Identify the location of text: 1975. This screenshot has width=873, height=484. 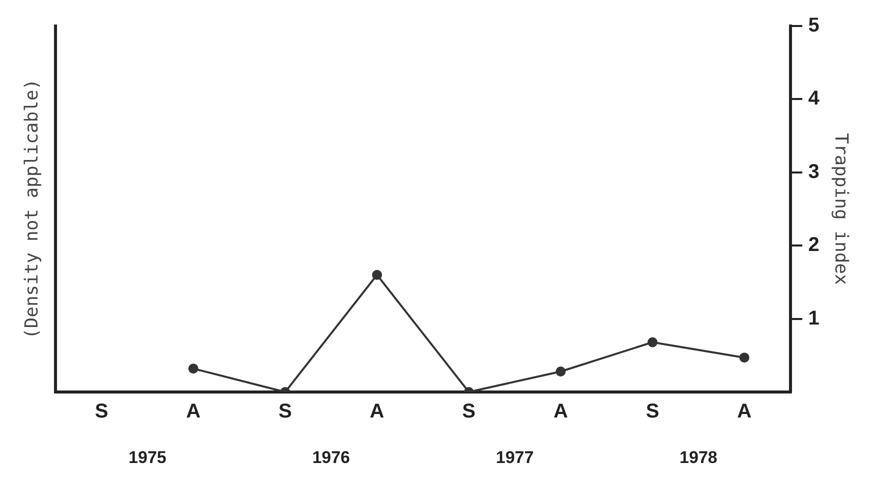
(147, 458).